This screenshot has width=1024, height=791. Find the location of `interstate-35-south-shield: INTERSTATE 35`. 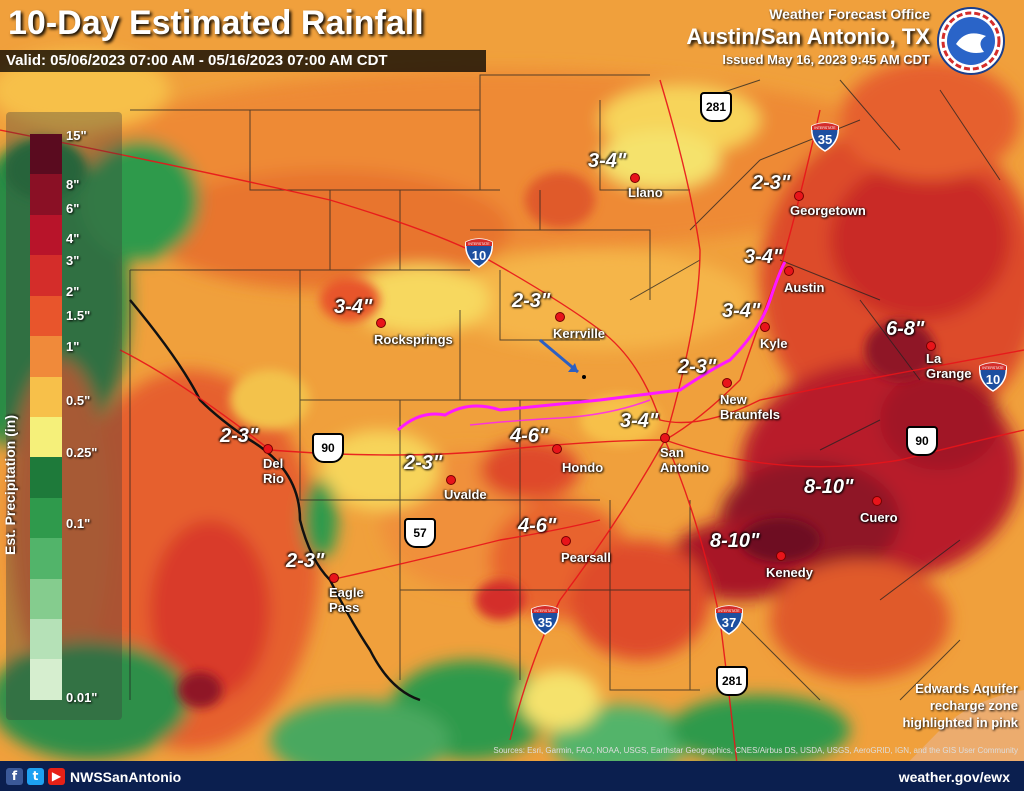

interstate-35-south-shield: INTERSTATE 35 is located at coordinates (545, 621).